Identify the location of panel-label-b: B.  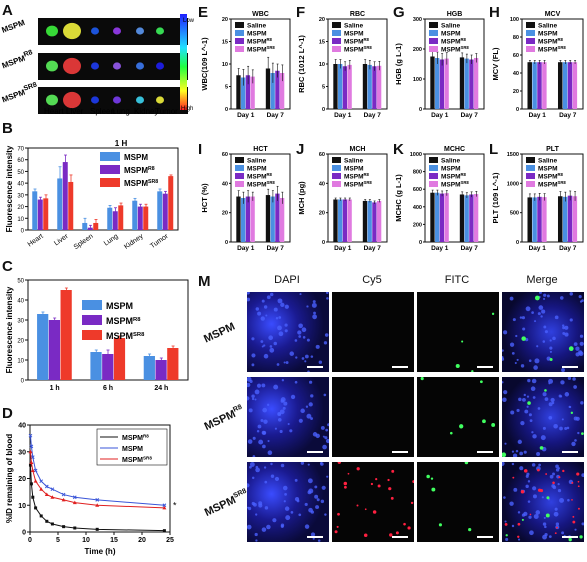
(7, 128).